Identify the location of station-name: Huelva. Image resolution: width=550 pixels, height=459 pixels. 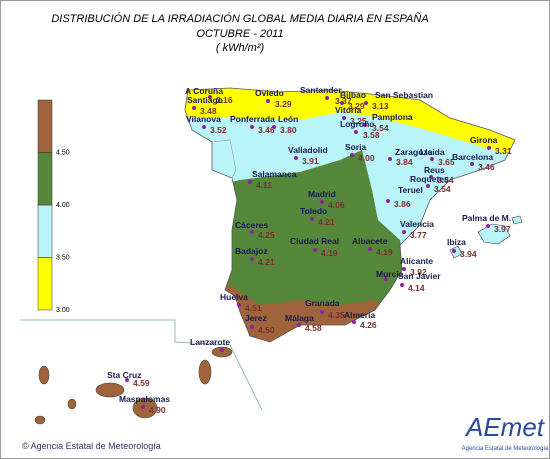
(234, 297).